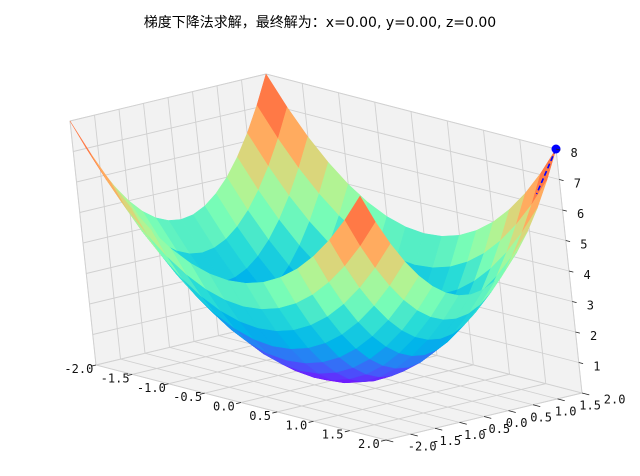  Describe the element at coordinates (446, 441) in the screenshot. I see `y-tick-label: -1.5` at that location.